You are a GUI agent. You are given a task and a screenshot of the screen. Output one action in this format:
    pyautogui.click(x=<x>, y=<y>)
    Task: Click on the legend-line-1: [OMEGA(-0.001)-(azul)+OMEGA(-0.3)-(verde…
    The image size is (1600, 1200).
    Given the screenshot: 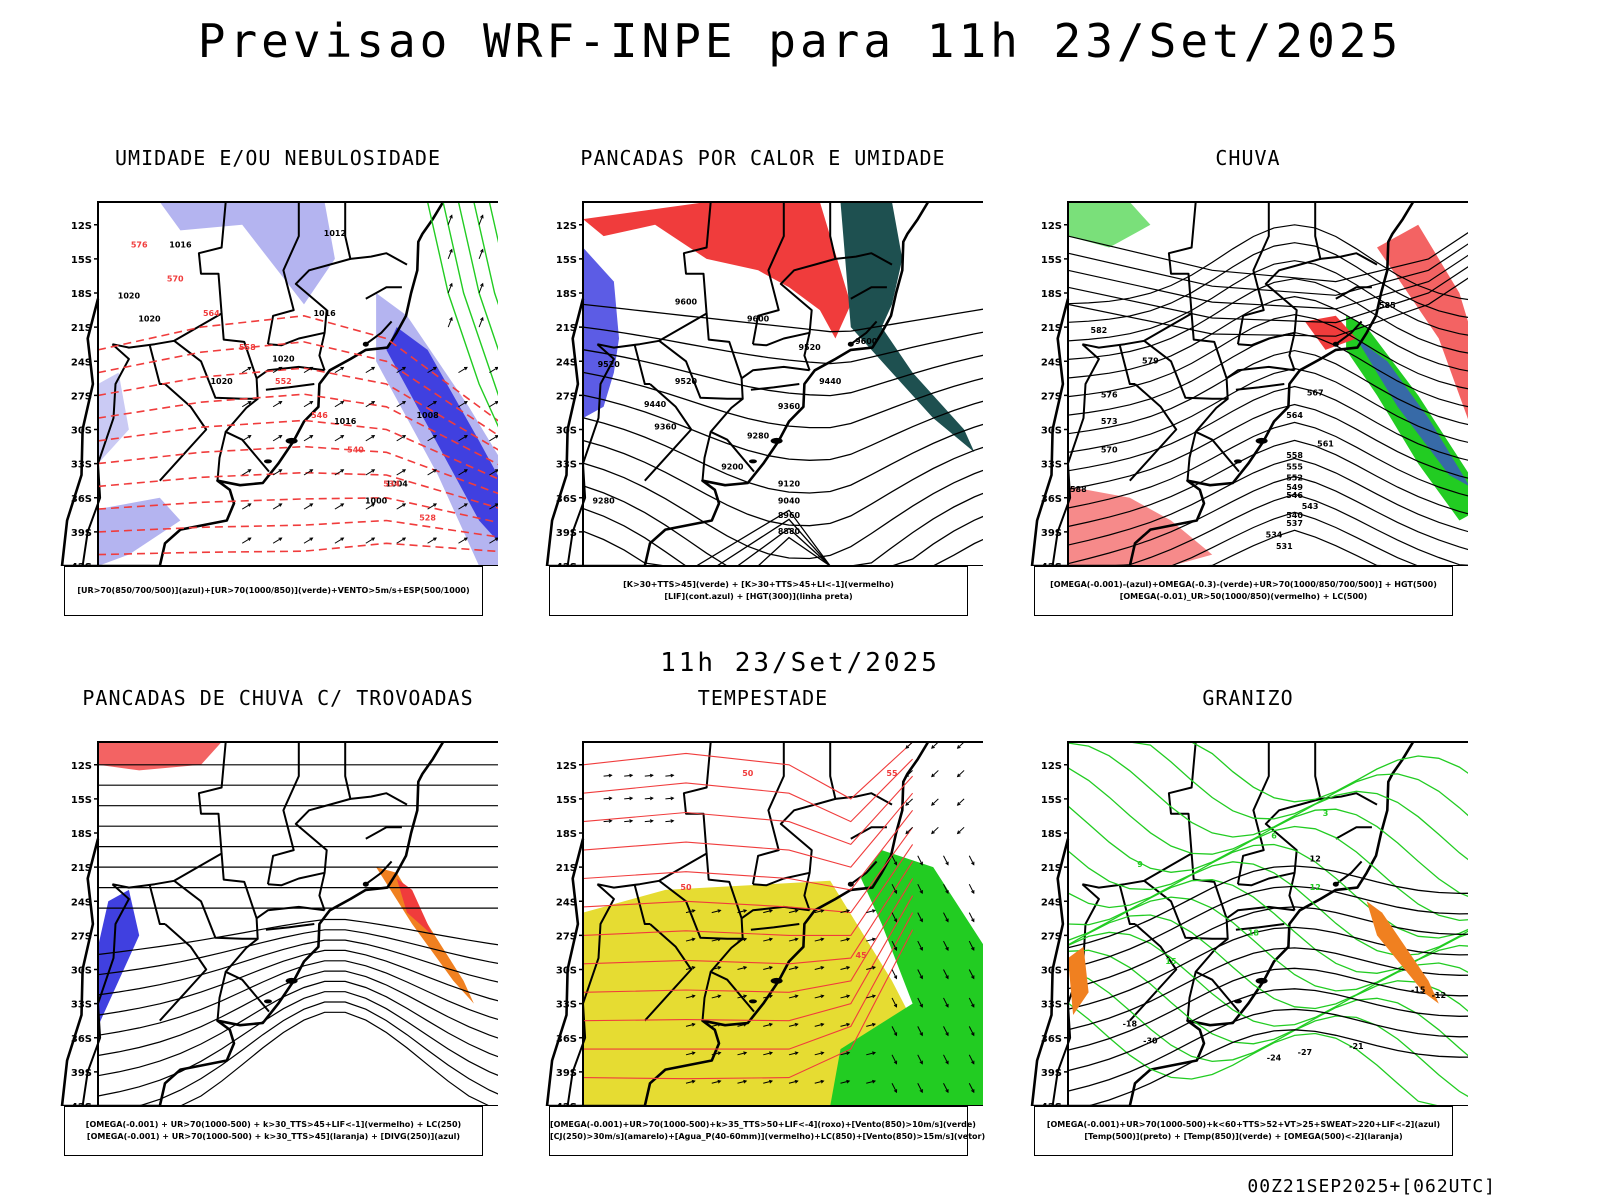 What is the action you would take?
    pyautogui.click(x=1243, y=584)
    